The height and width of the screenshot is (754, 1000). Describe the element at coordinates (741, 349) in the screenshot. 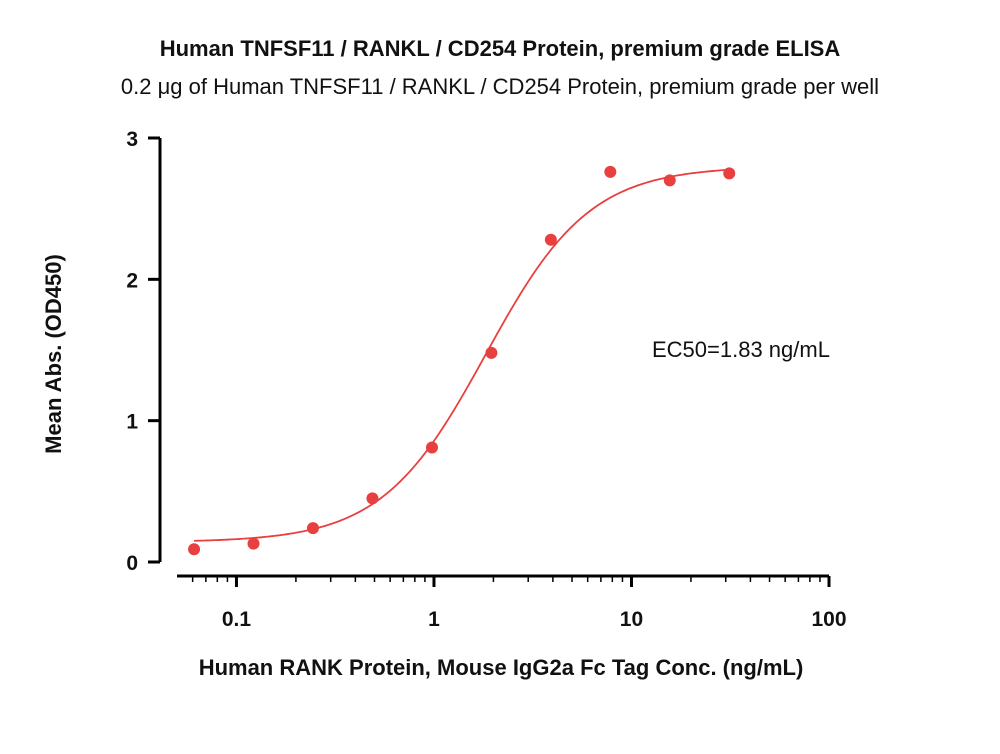

I see `ec50-annotation: EC50=1.83 ng/mL` at that location.